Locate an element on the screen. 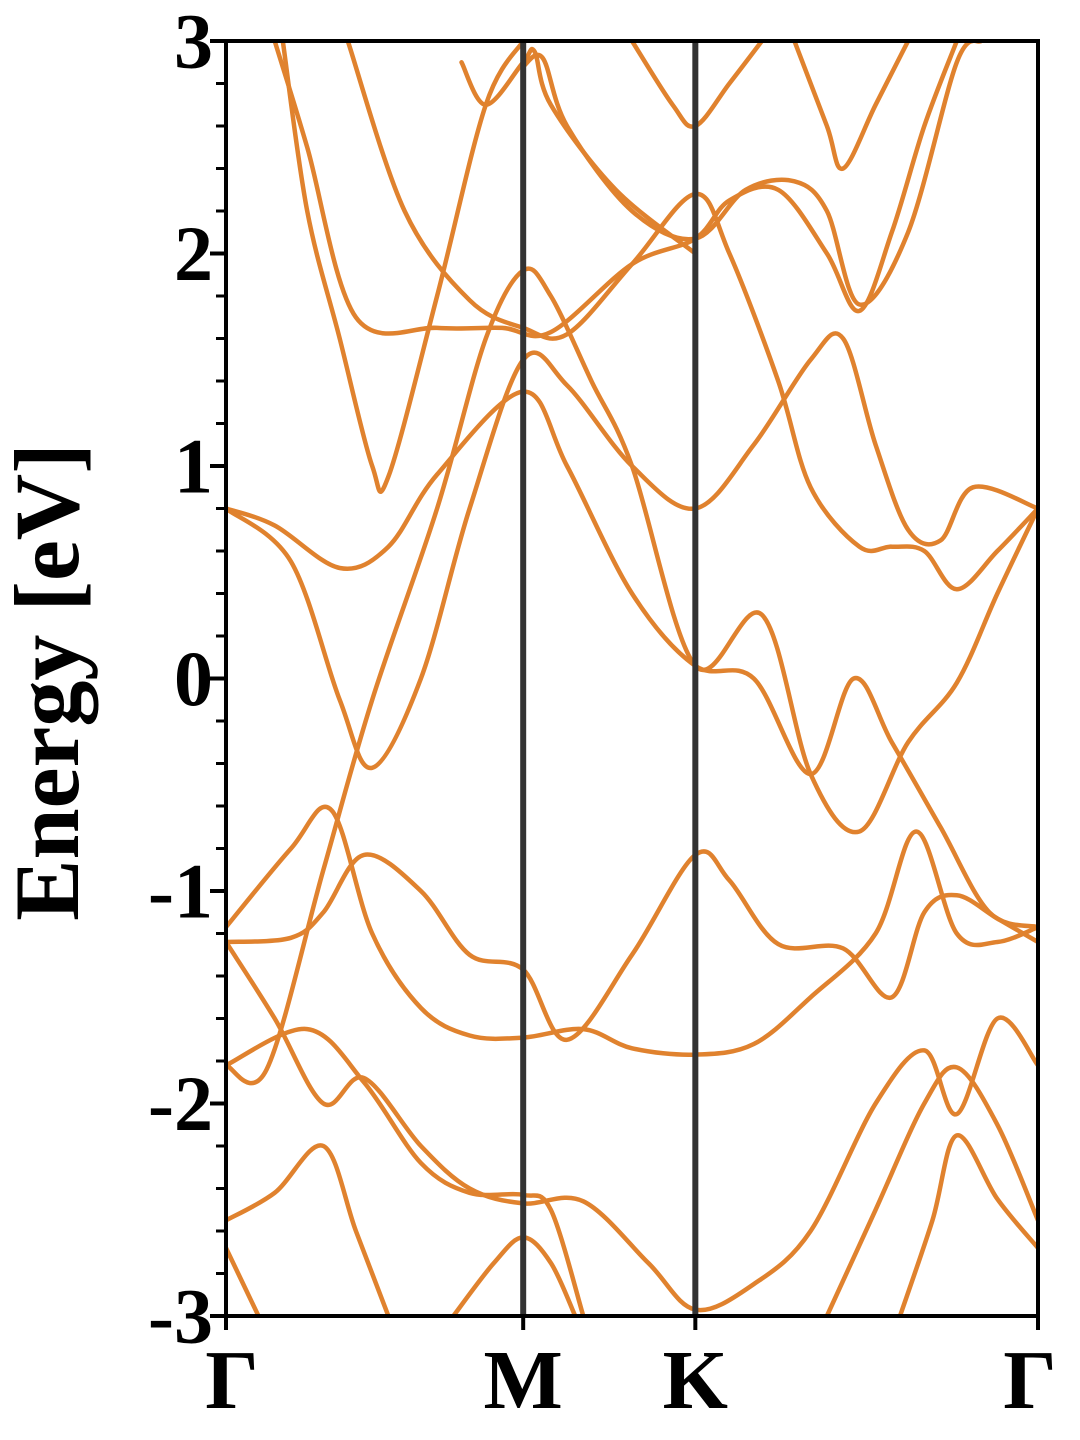 The width and height of the screenshot is (1080, 1440). x-tick-label-M: M is located at coordinates (523, 1380).